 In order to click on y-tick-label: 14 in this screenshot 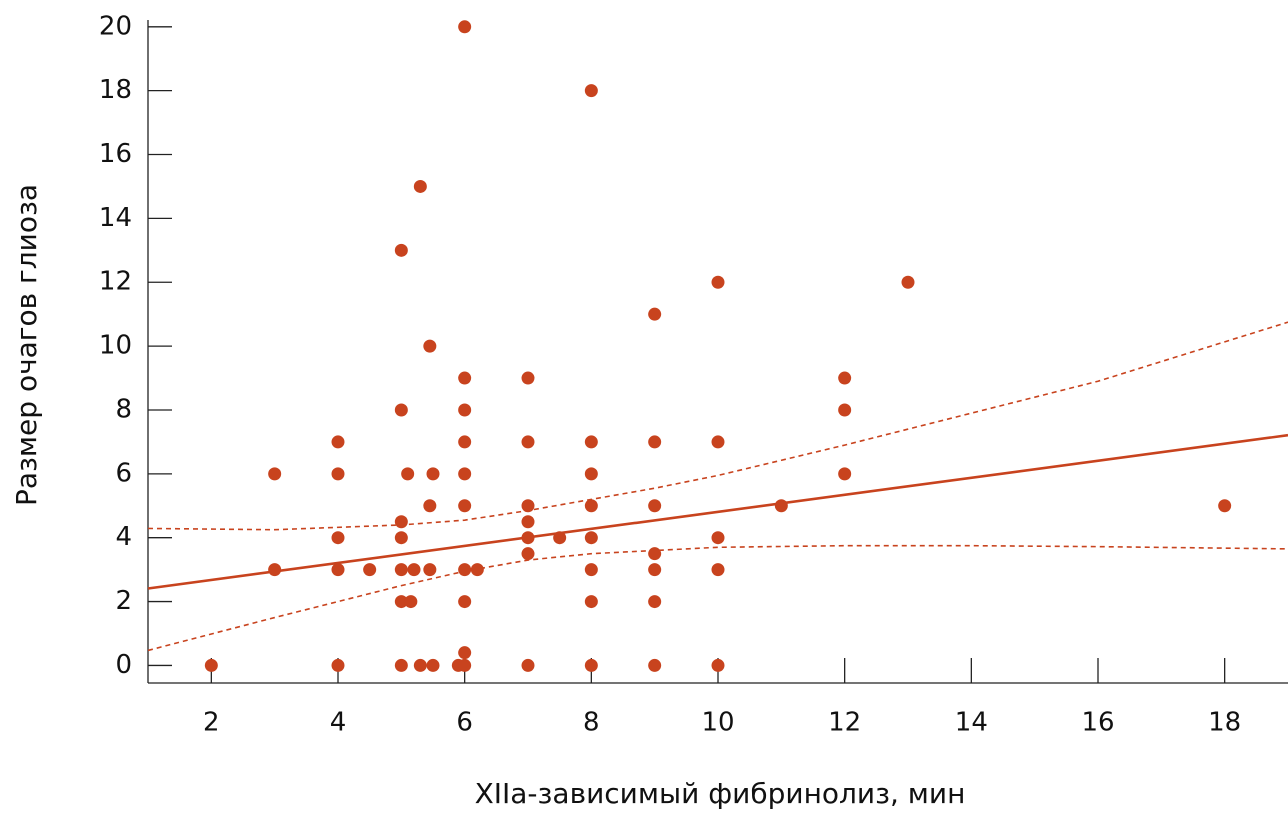, I will do `click(115, 218)`.